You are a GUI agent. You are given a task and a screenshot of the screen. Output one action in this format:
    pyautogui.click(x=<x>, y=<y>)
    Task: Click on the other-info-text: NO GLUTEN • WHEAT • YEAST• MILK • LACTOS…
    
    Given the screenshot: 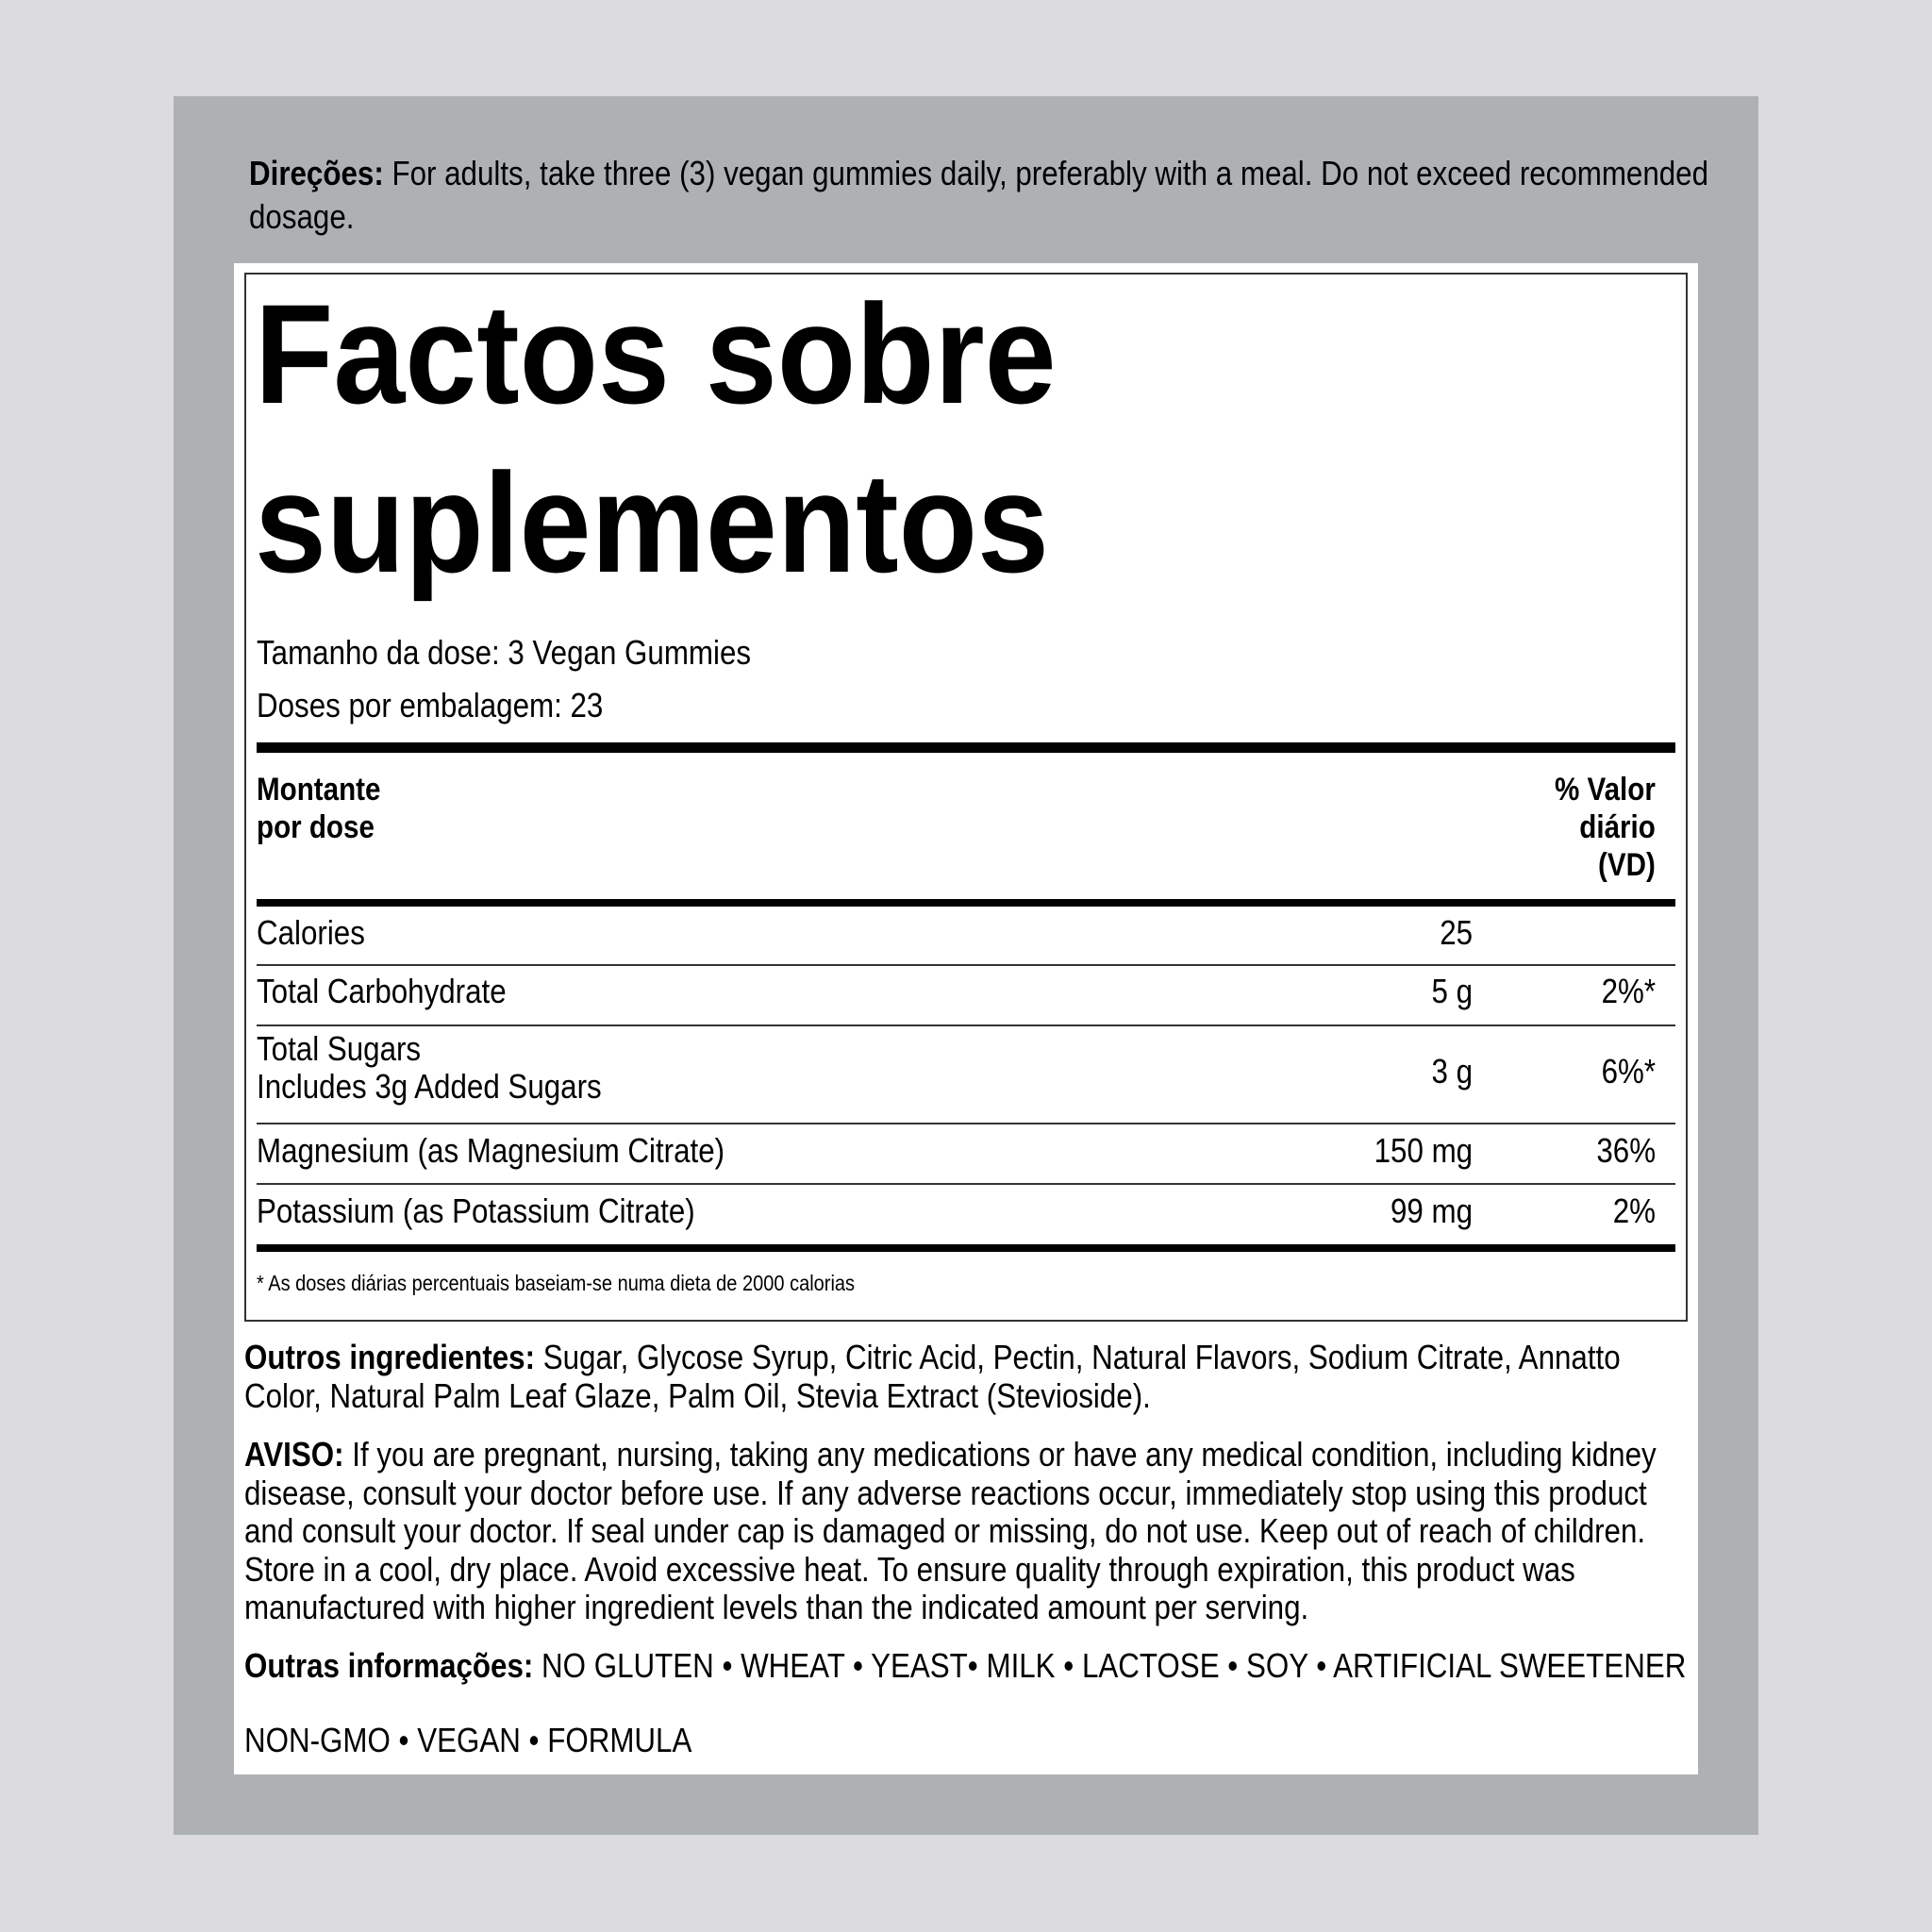 What is the action you would take?
    pyautogui.click(x=1110, y=1665)
    